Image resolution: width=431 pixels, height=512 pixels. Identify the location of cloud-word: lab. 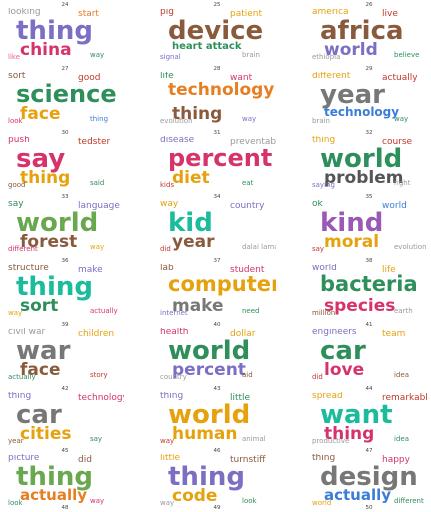
(167, 268).